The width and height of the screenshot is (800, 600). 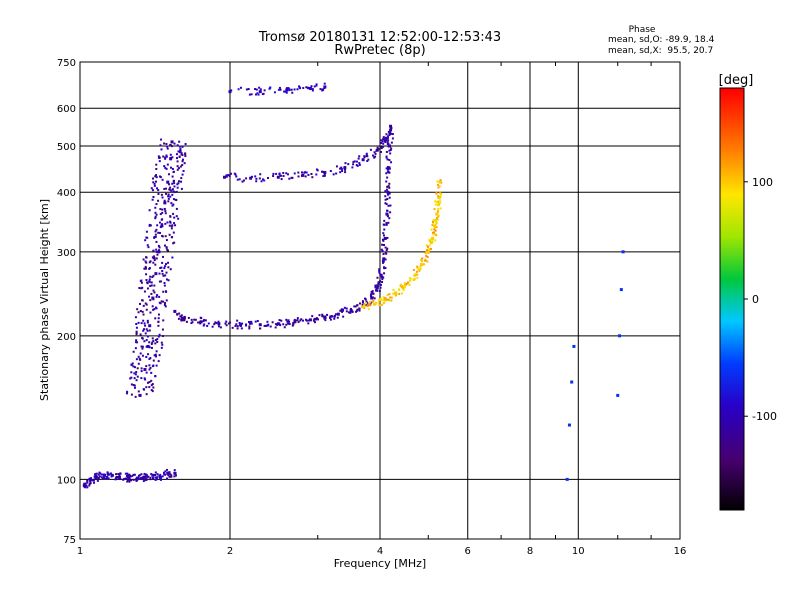 What do you see at coordinates (325, 172) in the screenshot?
I see `data-point` at bounding box center [325, 172].